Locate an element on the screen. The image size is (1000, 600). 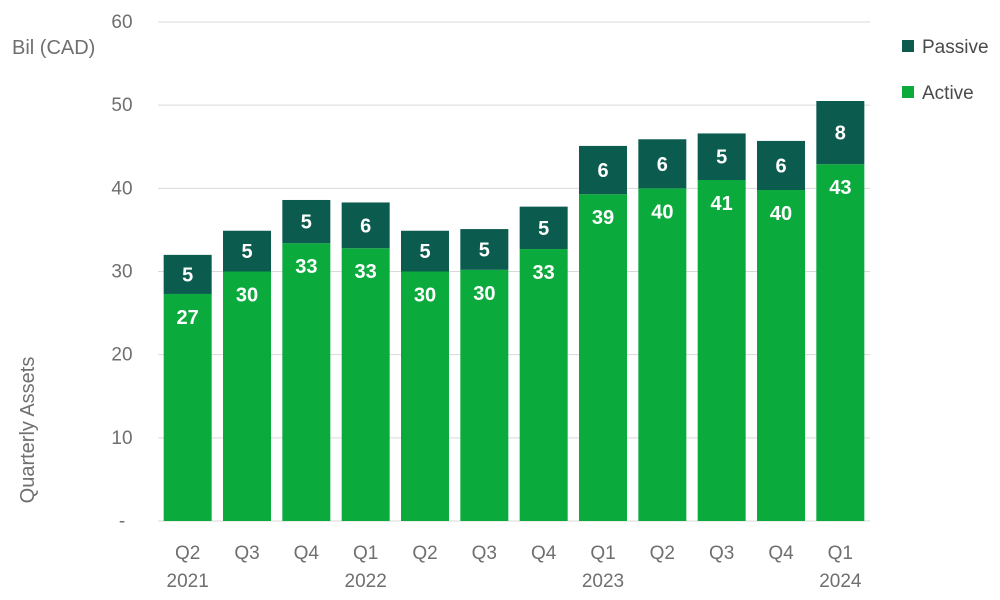
data-label-active: 43 is located at coordinates (840, 188).